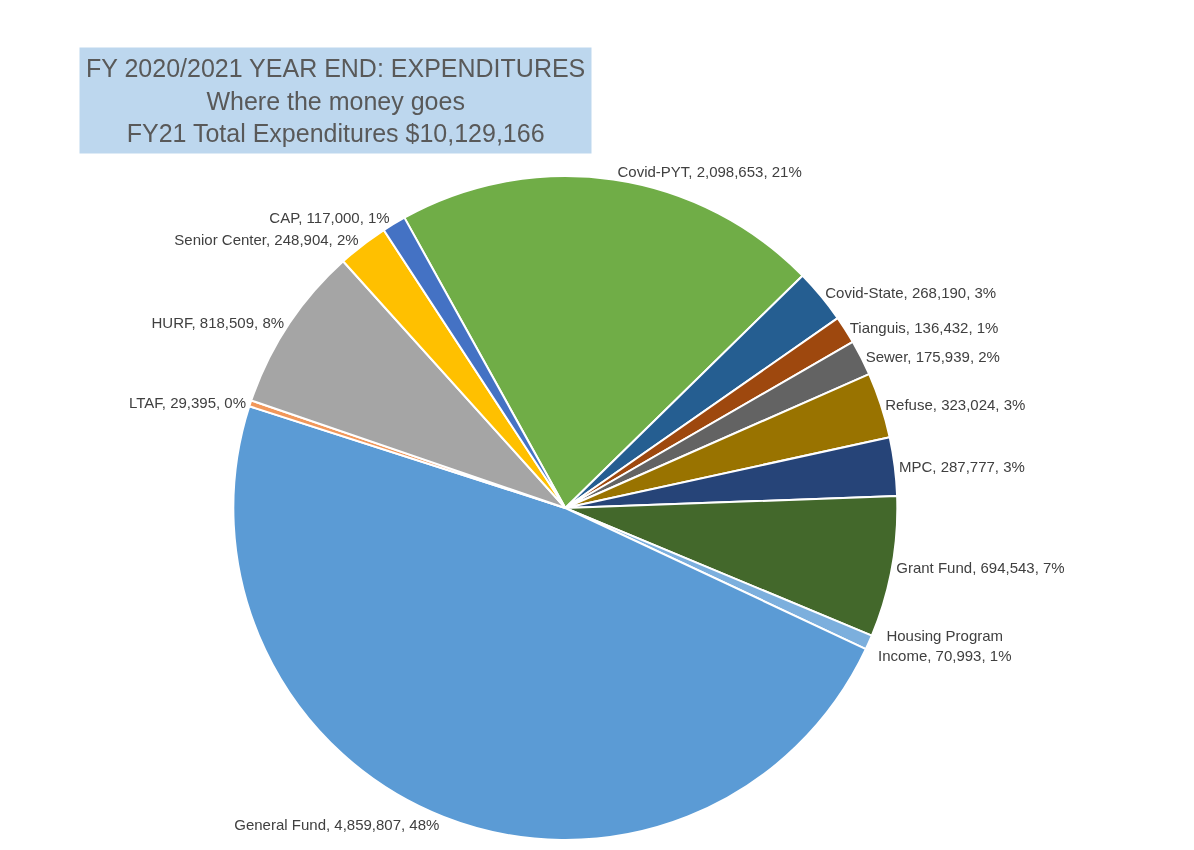  I want to click on slice-label: HURF, 818,509, 8%, so click(218, 322).